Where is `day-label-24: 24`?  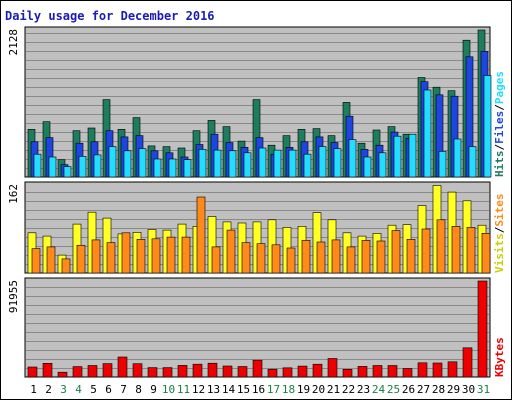
day-label-24: 24 is located at coordinates (379, 389).